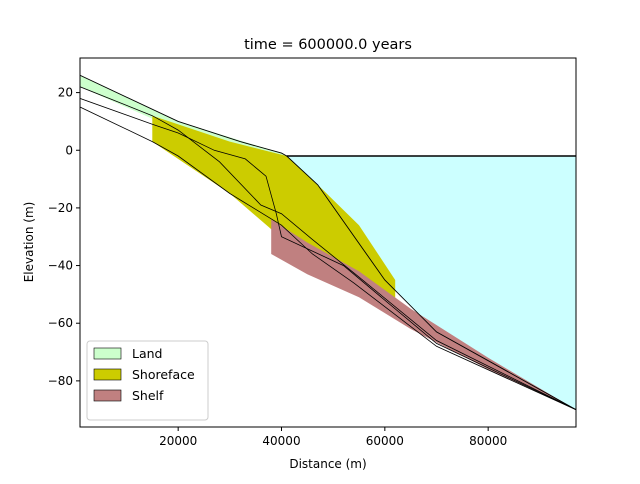  What do you see at coordinates (148, 395) in the screenshot?
I see `legend-label-shelf: Shelf` at bounding box center [148, 395].